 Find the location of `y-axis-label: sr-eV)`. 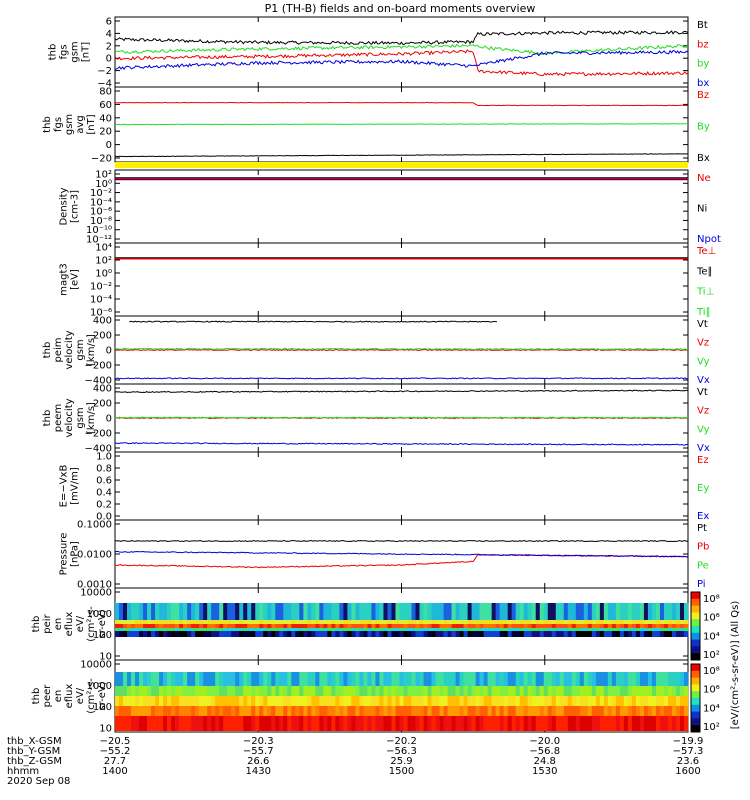

y-axis-label: sr-eV) is located at coordinates (102, 623).